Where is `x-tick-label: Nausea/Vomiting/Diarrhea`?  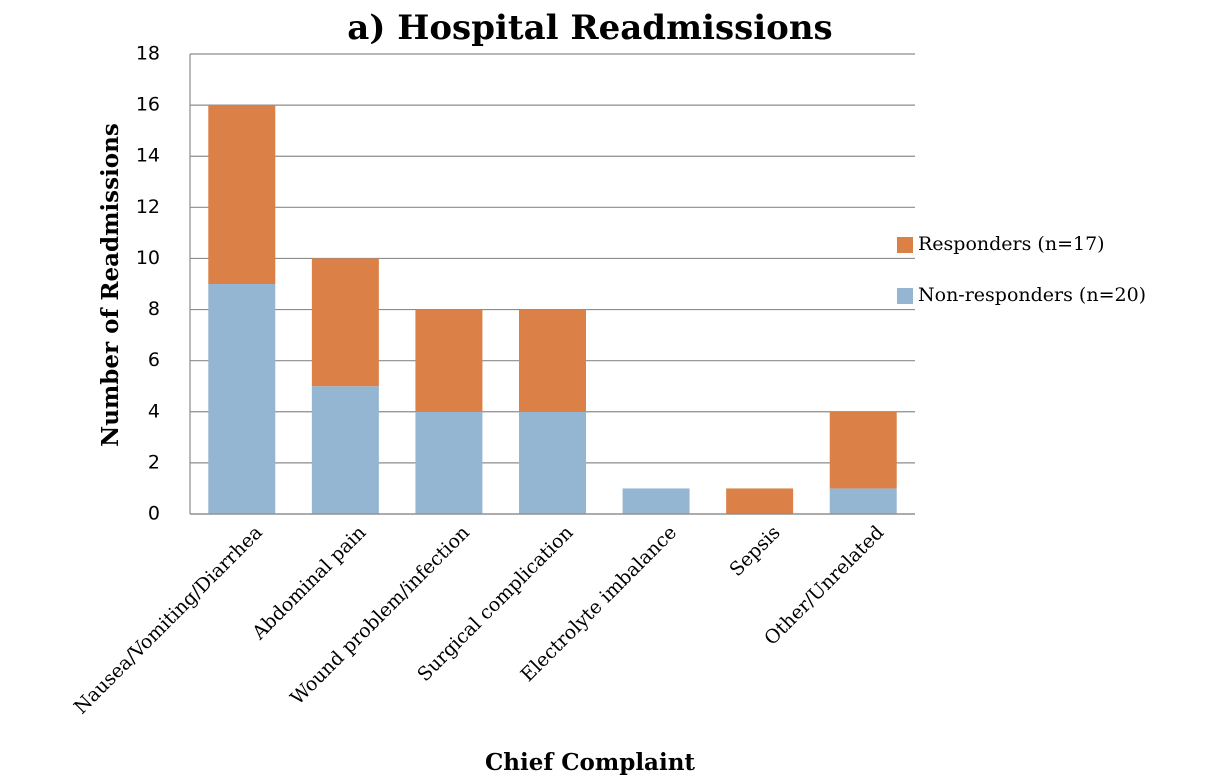
x-tick-label: Nausea/Vomiting/Diarrhea is located at coordinates (168, 620).